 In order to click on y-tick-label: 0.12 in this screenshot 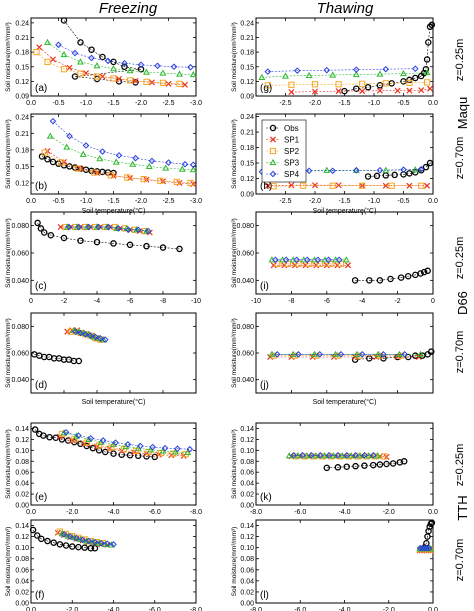, I will do `click(22, 82)`.